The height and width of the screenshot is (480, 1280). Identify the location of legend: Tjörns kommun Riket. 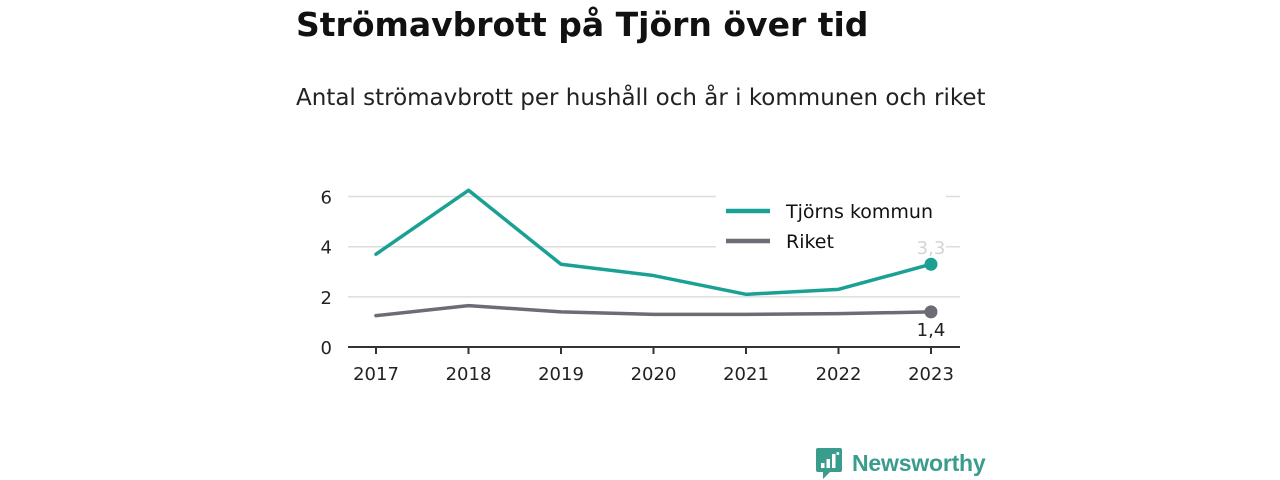
(831, 224).